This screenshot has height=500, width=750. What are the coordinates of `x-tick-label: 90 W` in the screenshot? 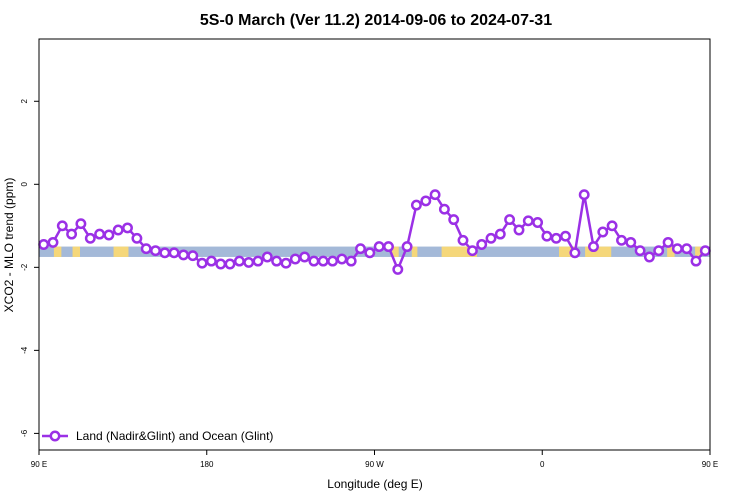 It's located at (374, 464).